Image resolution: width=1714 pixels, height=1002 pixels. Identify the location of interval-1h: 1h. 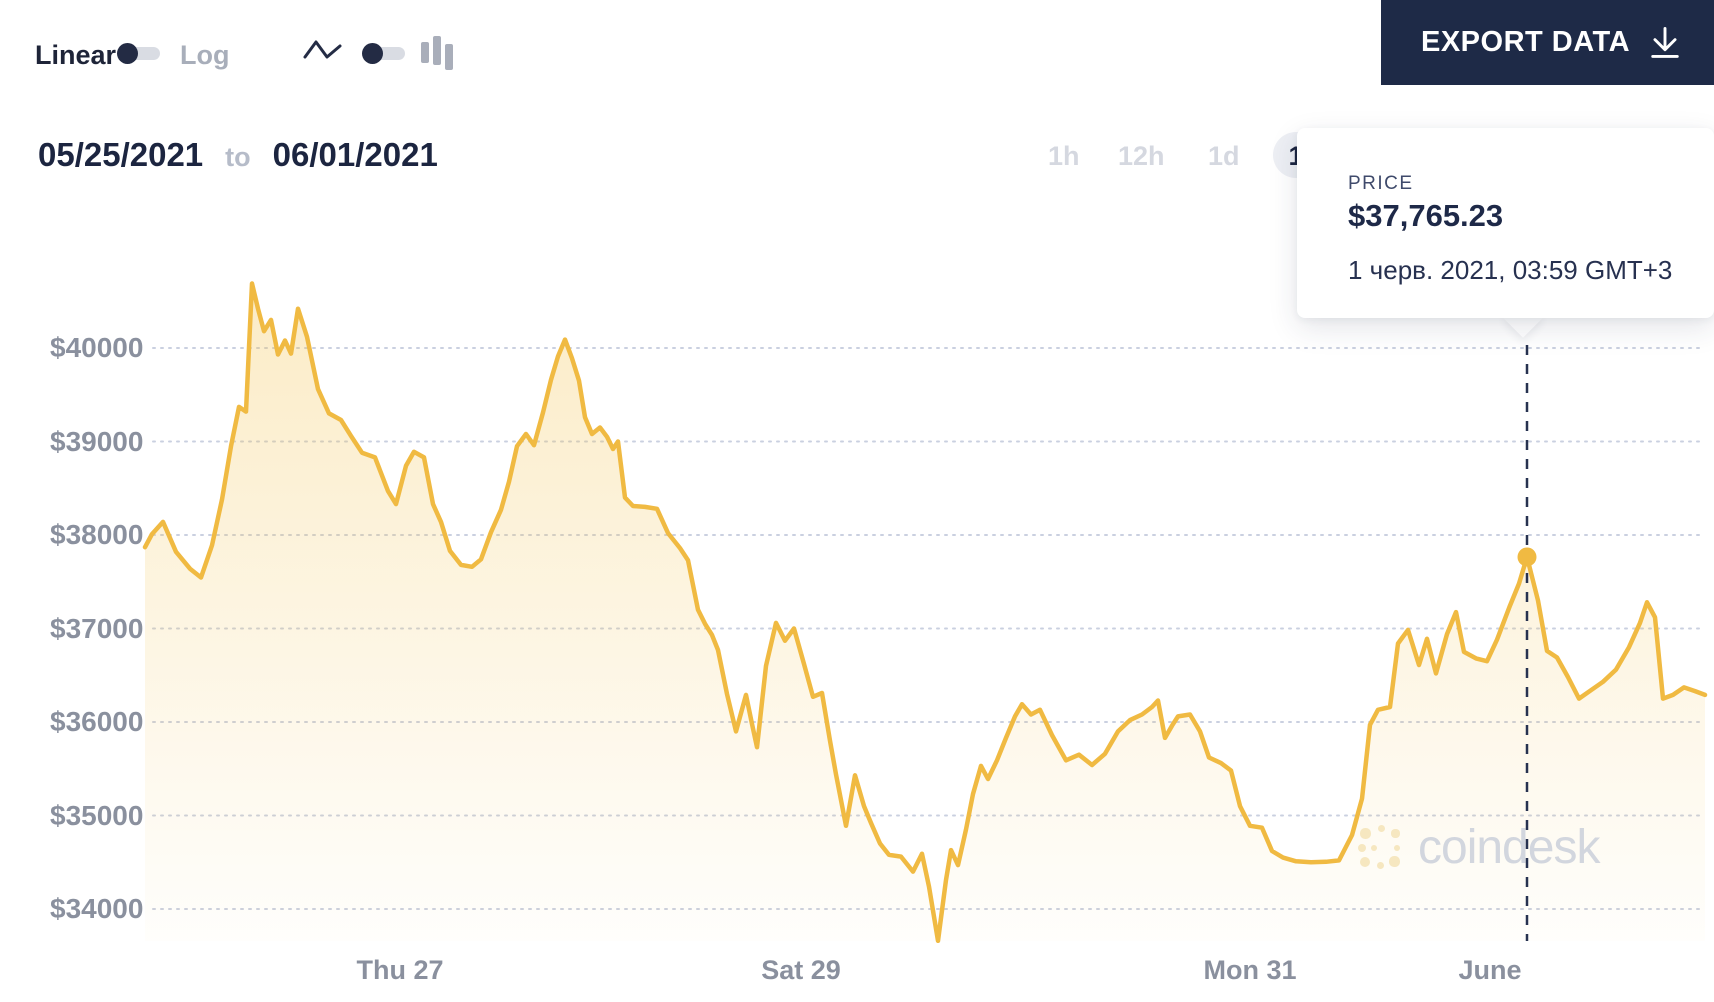
(1064, 156).